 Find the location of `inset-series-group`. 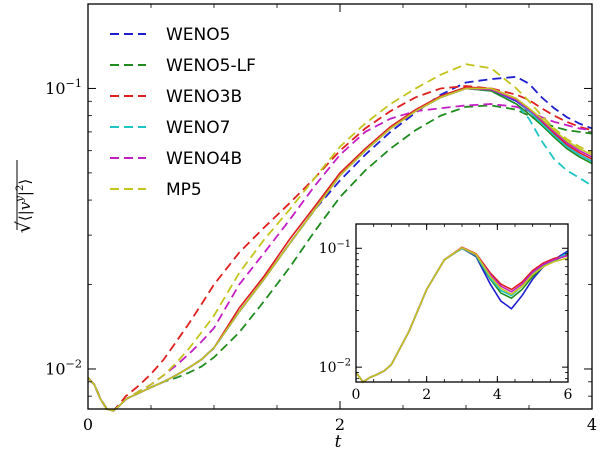

inset-series-group is located at coordinates (462, 315).